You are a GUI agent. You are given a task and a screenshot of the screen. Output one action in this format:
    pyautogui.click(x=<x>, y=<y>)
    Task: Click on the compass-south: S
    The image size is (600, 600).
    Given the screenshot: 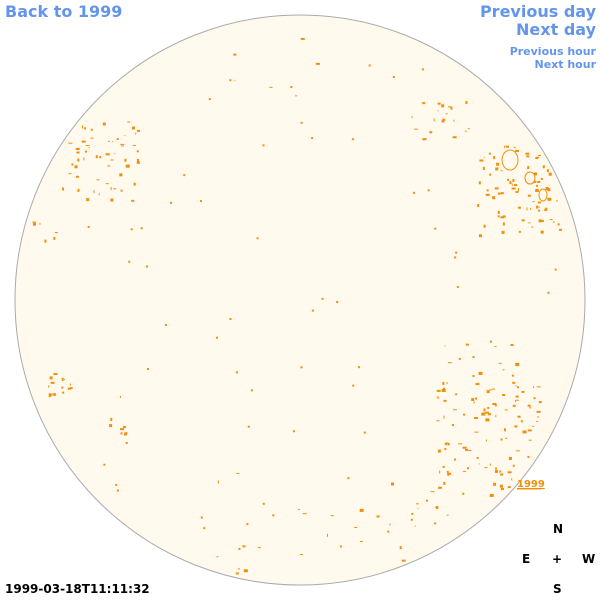 What is the action you would take?
    pyautogui.click(x=557, y=589)
    